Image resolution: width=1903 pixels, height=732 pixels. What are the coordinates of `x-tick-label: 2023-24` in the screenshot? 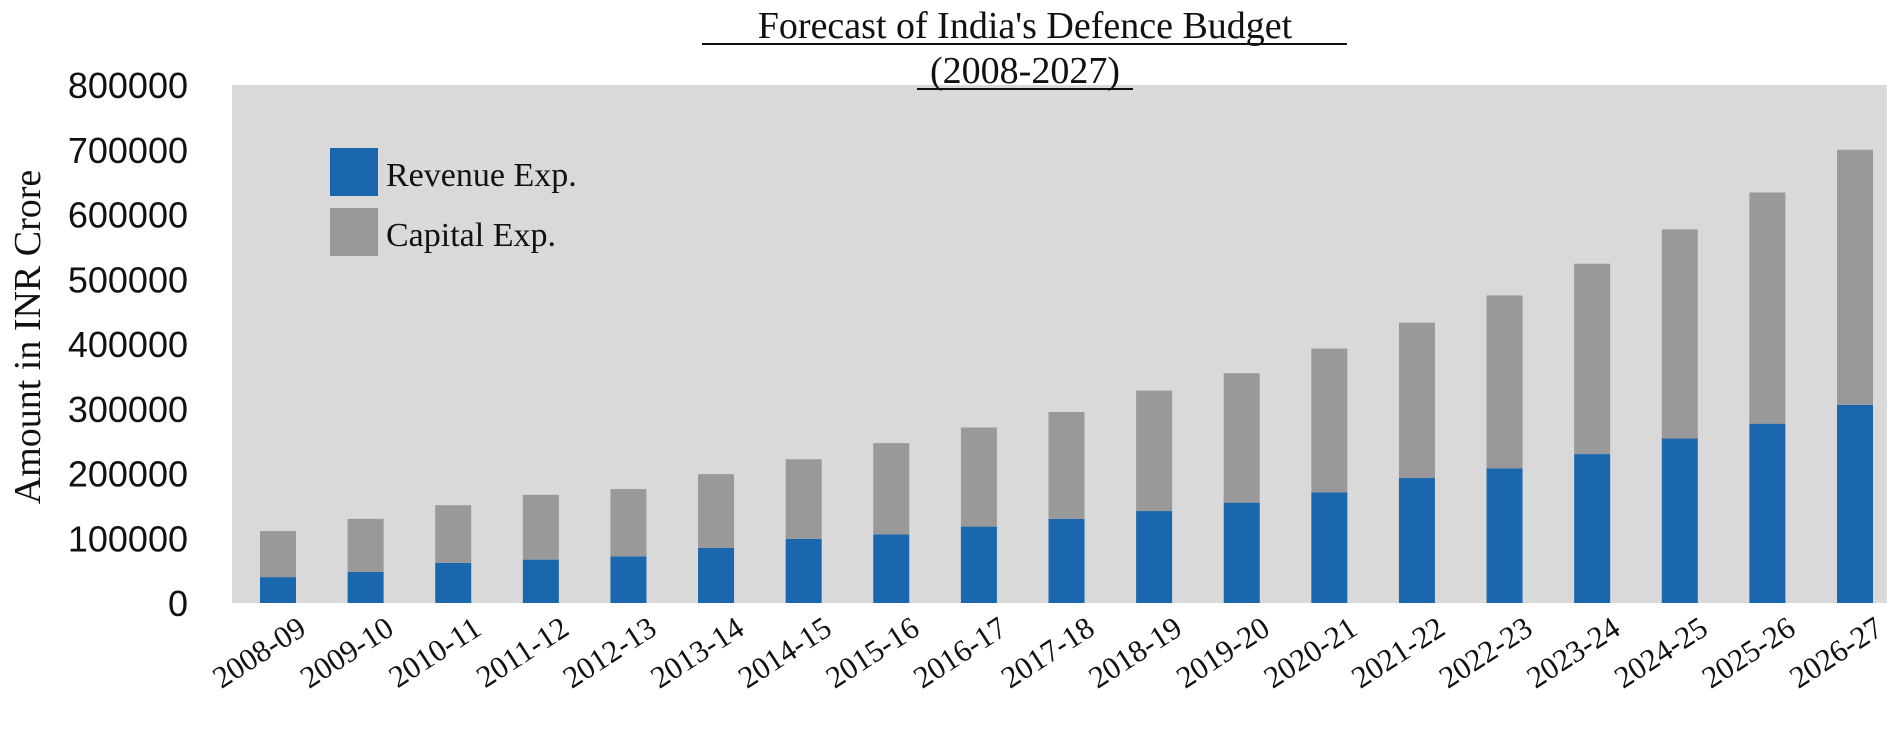 It's located at (1573, 652).